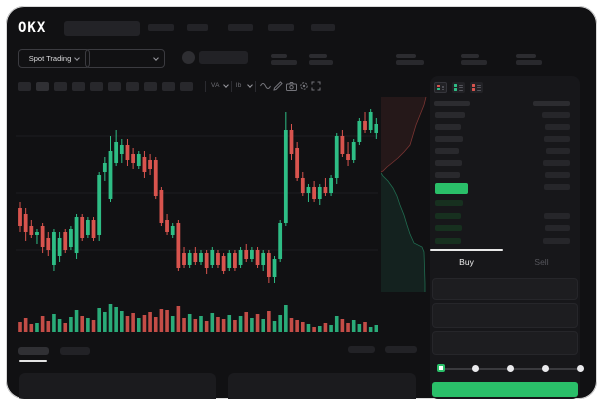 This screenshot has height=405, width=603. What do you see at coordinates (291, 86) in the screenshot?
I see `camera-icon` at bounding box center [291, 86].